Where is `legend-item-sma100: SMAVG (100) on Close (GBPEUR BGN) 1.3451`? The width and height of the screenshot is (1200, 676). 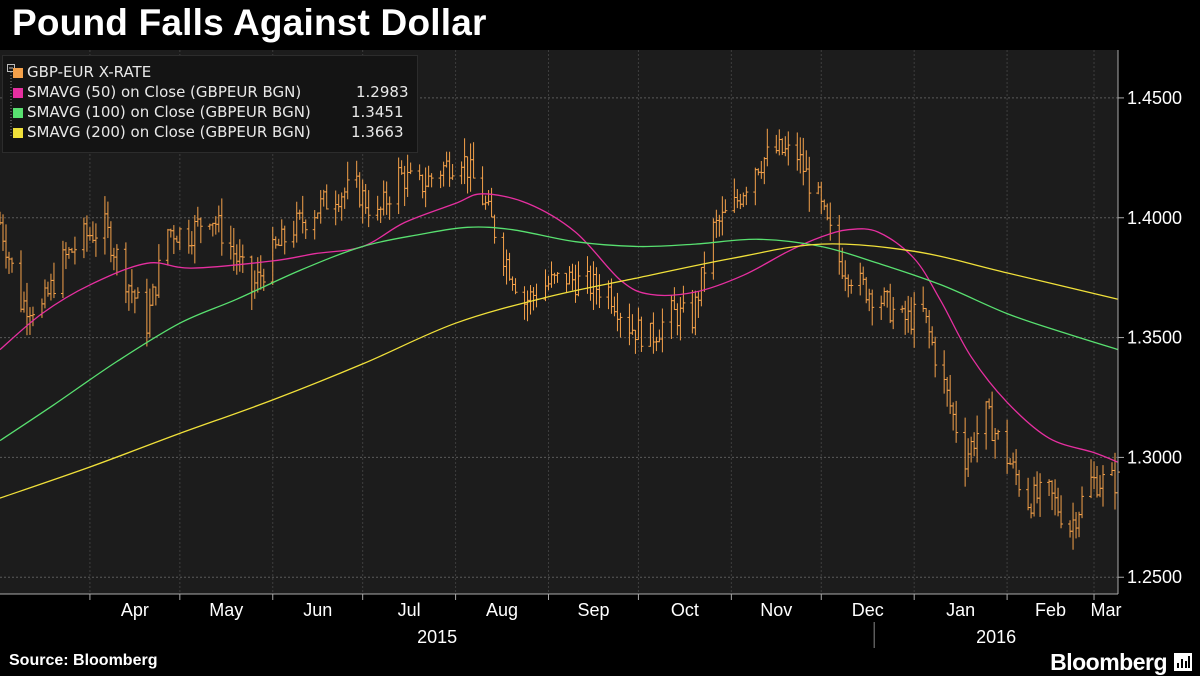 legend-item-sma100: SMAVG (100) on Close (GBPEUR BGN) 1.3451 is located at coordinates (213, 113).